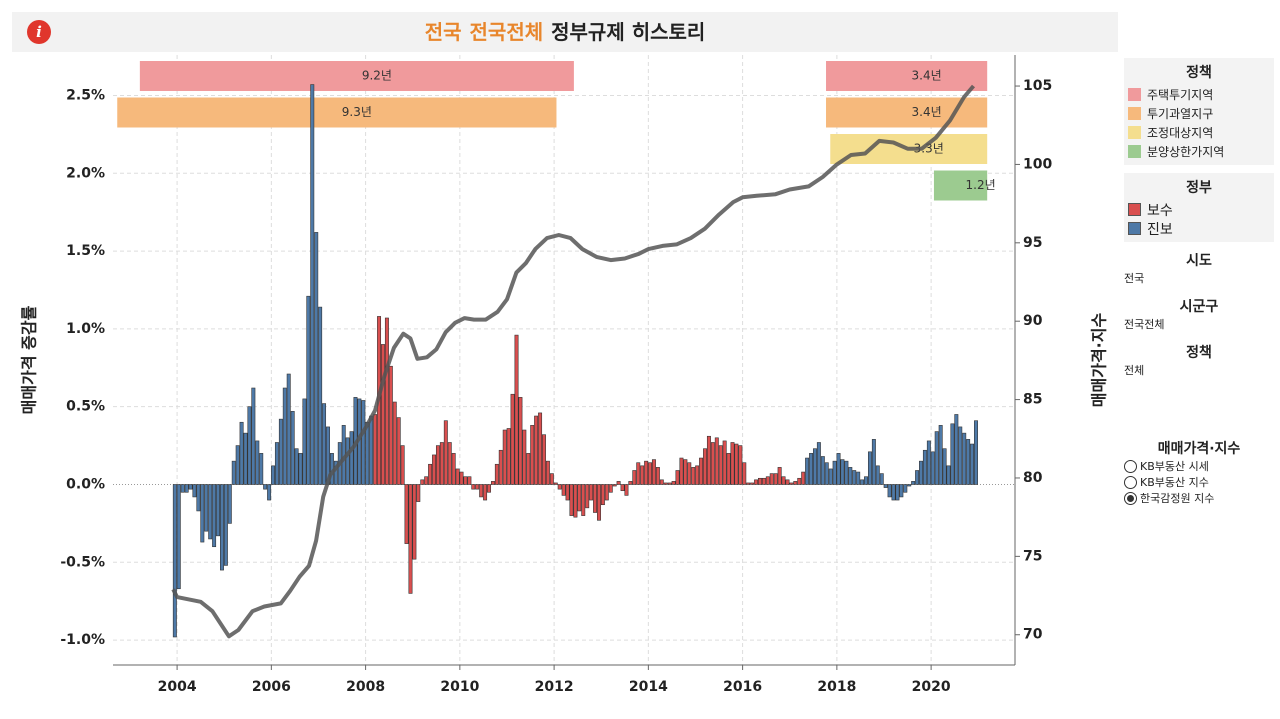 This screenshot has width=1280, height=719. What do you see at coordinates (85, 484) in the screenshot?
I see `y-tick-label: 0.0%` at bounding box center [85, 484].